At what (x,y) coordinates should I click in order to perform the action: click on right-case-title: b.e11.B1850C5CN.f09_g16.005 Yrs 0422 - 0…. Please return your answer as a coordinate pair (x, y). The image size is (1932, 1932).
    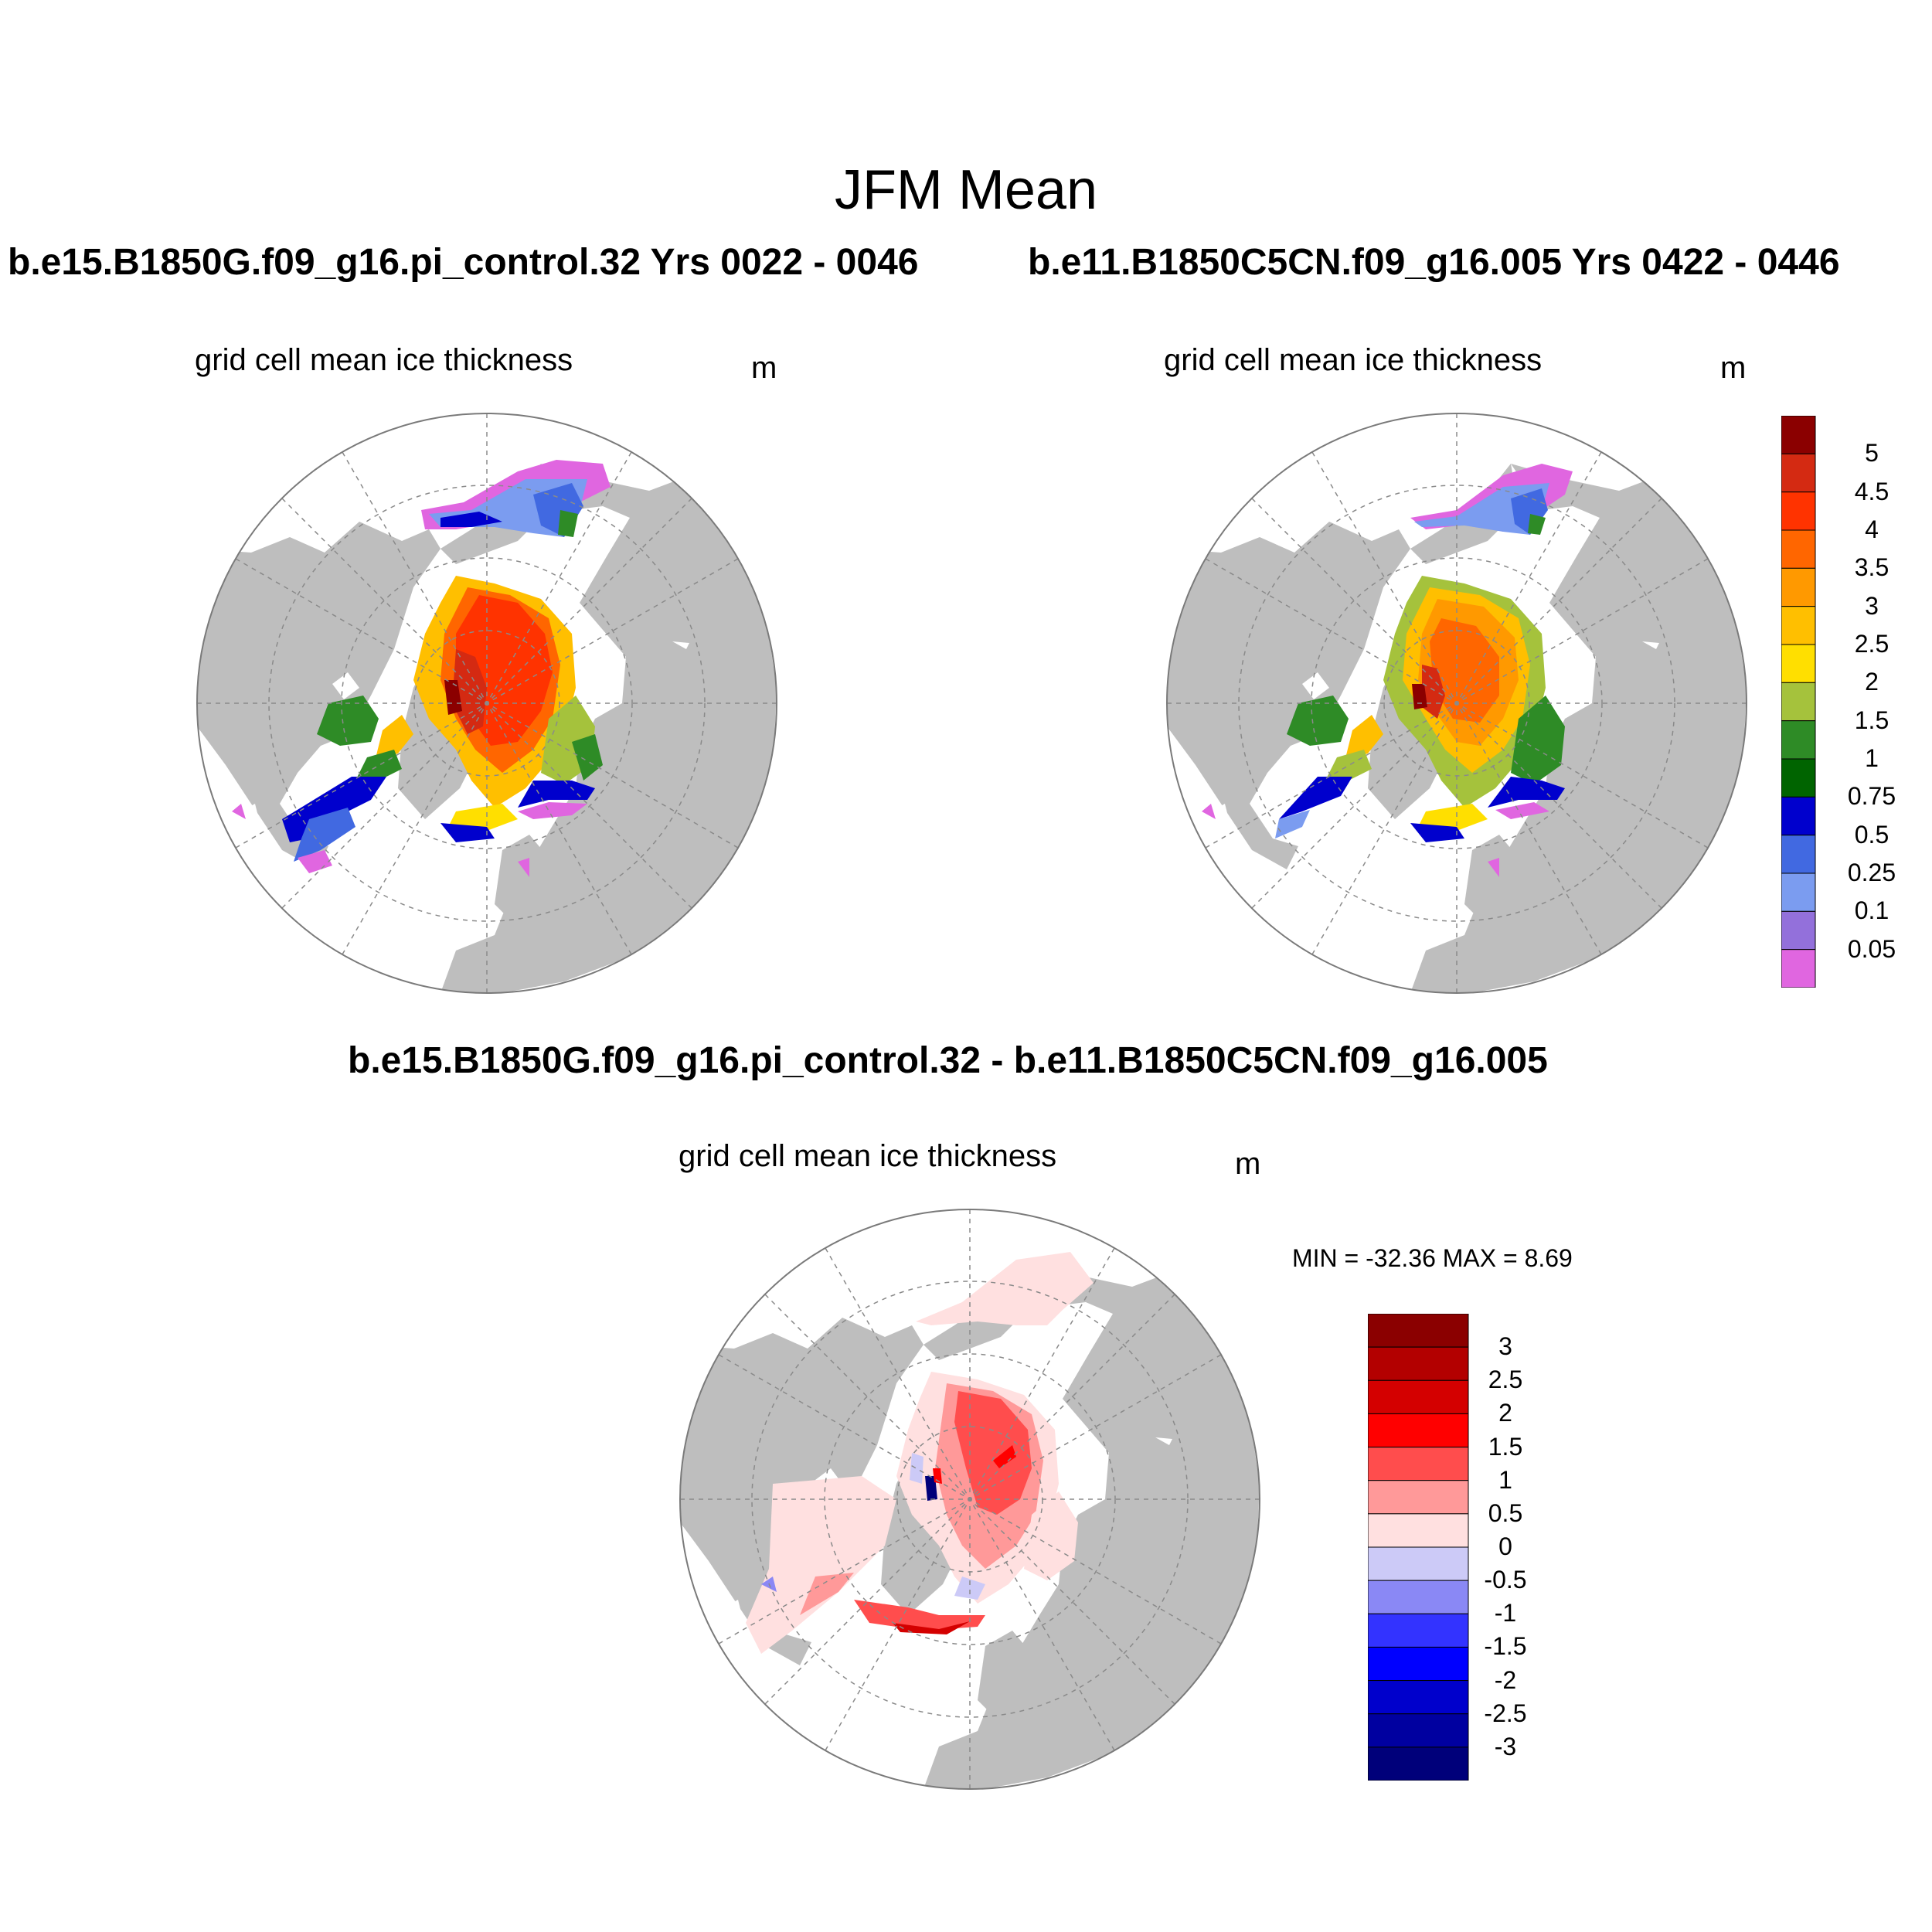
    Looking at the image, I should click on (1434, 262).